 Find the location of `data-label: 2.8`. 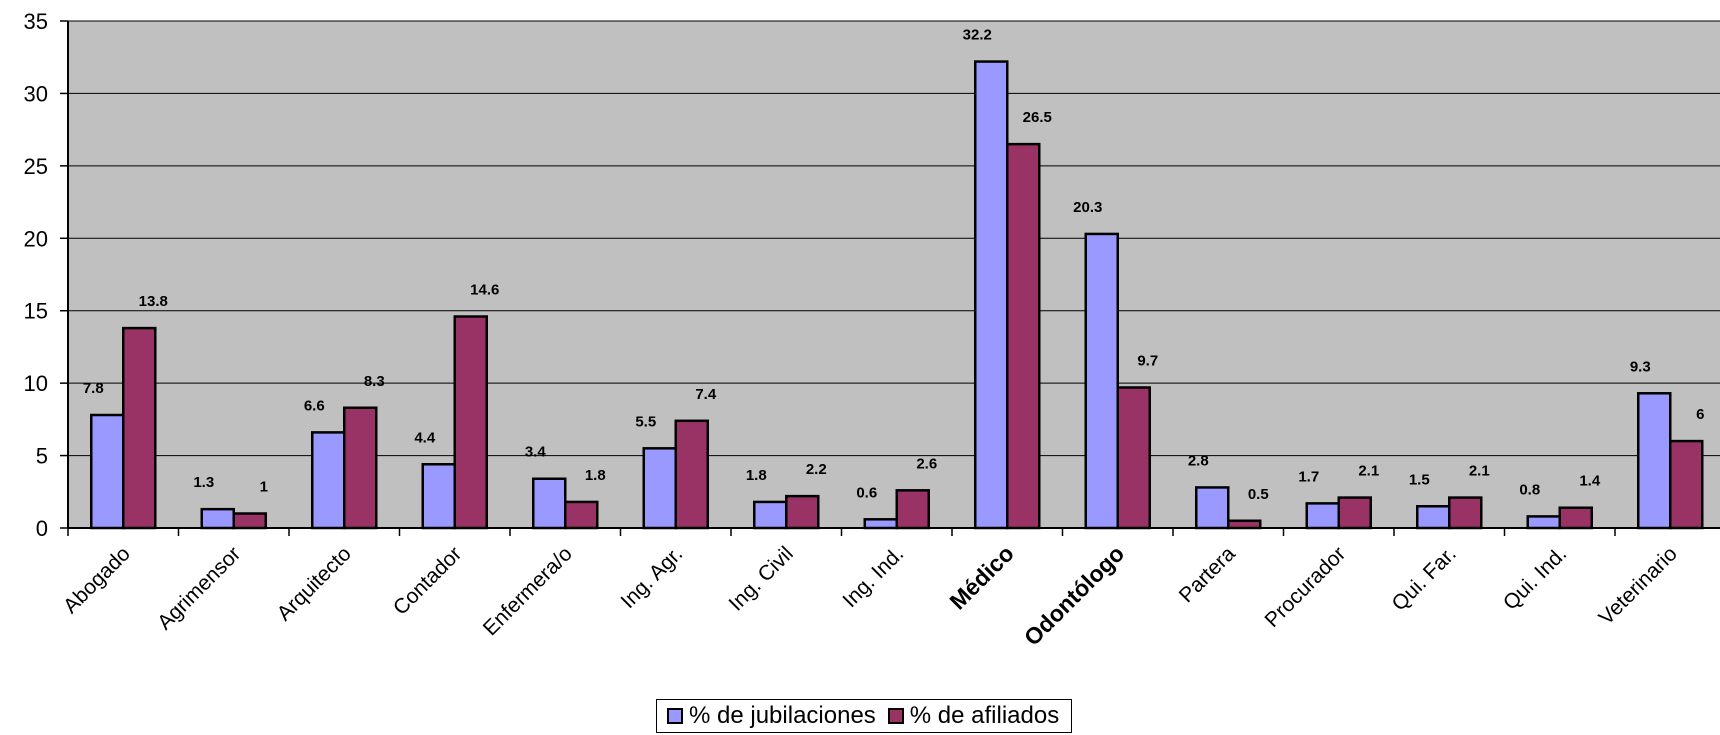

data-label: 2.8 is located at coordinates (1198, 460).